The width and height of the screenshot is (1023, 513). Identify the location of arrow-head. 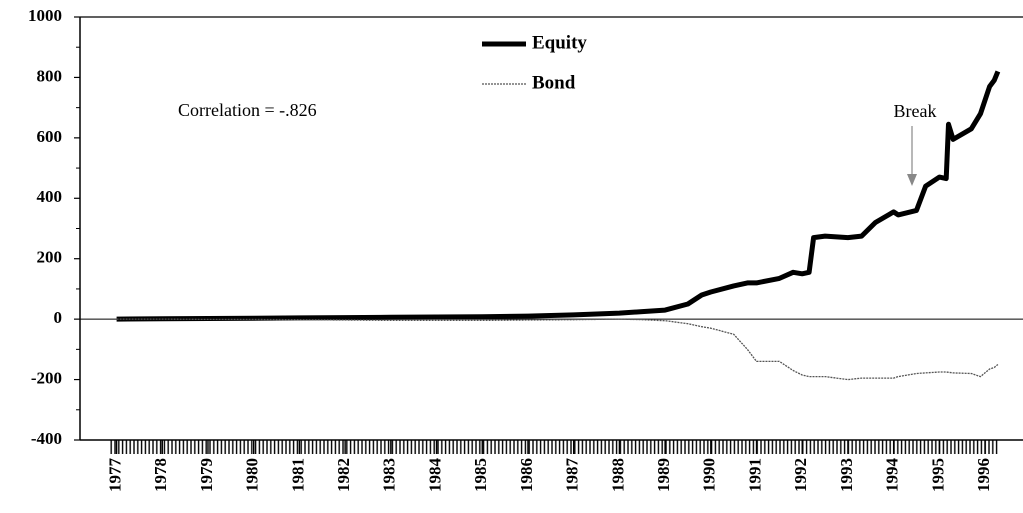
(912, 180).